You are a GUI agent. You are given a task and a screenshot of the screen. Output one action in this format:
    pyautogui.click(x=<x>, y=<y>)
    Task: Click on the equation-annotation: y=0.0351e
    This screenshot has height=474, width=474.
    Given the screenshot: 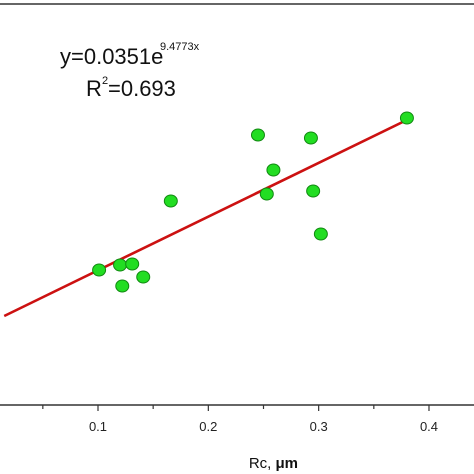 What is the action you would take?
    pyautogui.click(x=111, y=56)
    